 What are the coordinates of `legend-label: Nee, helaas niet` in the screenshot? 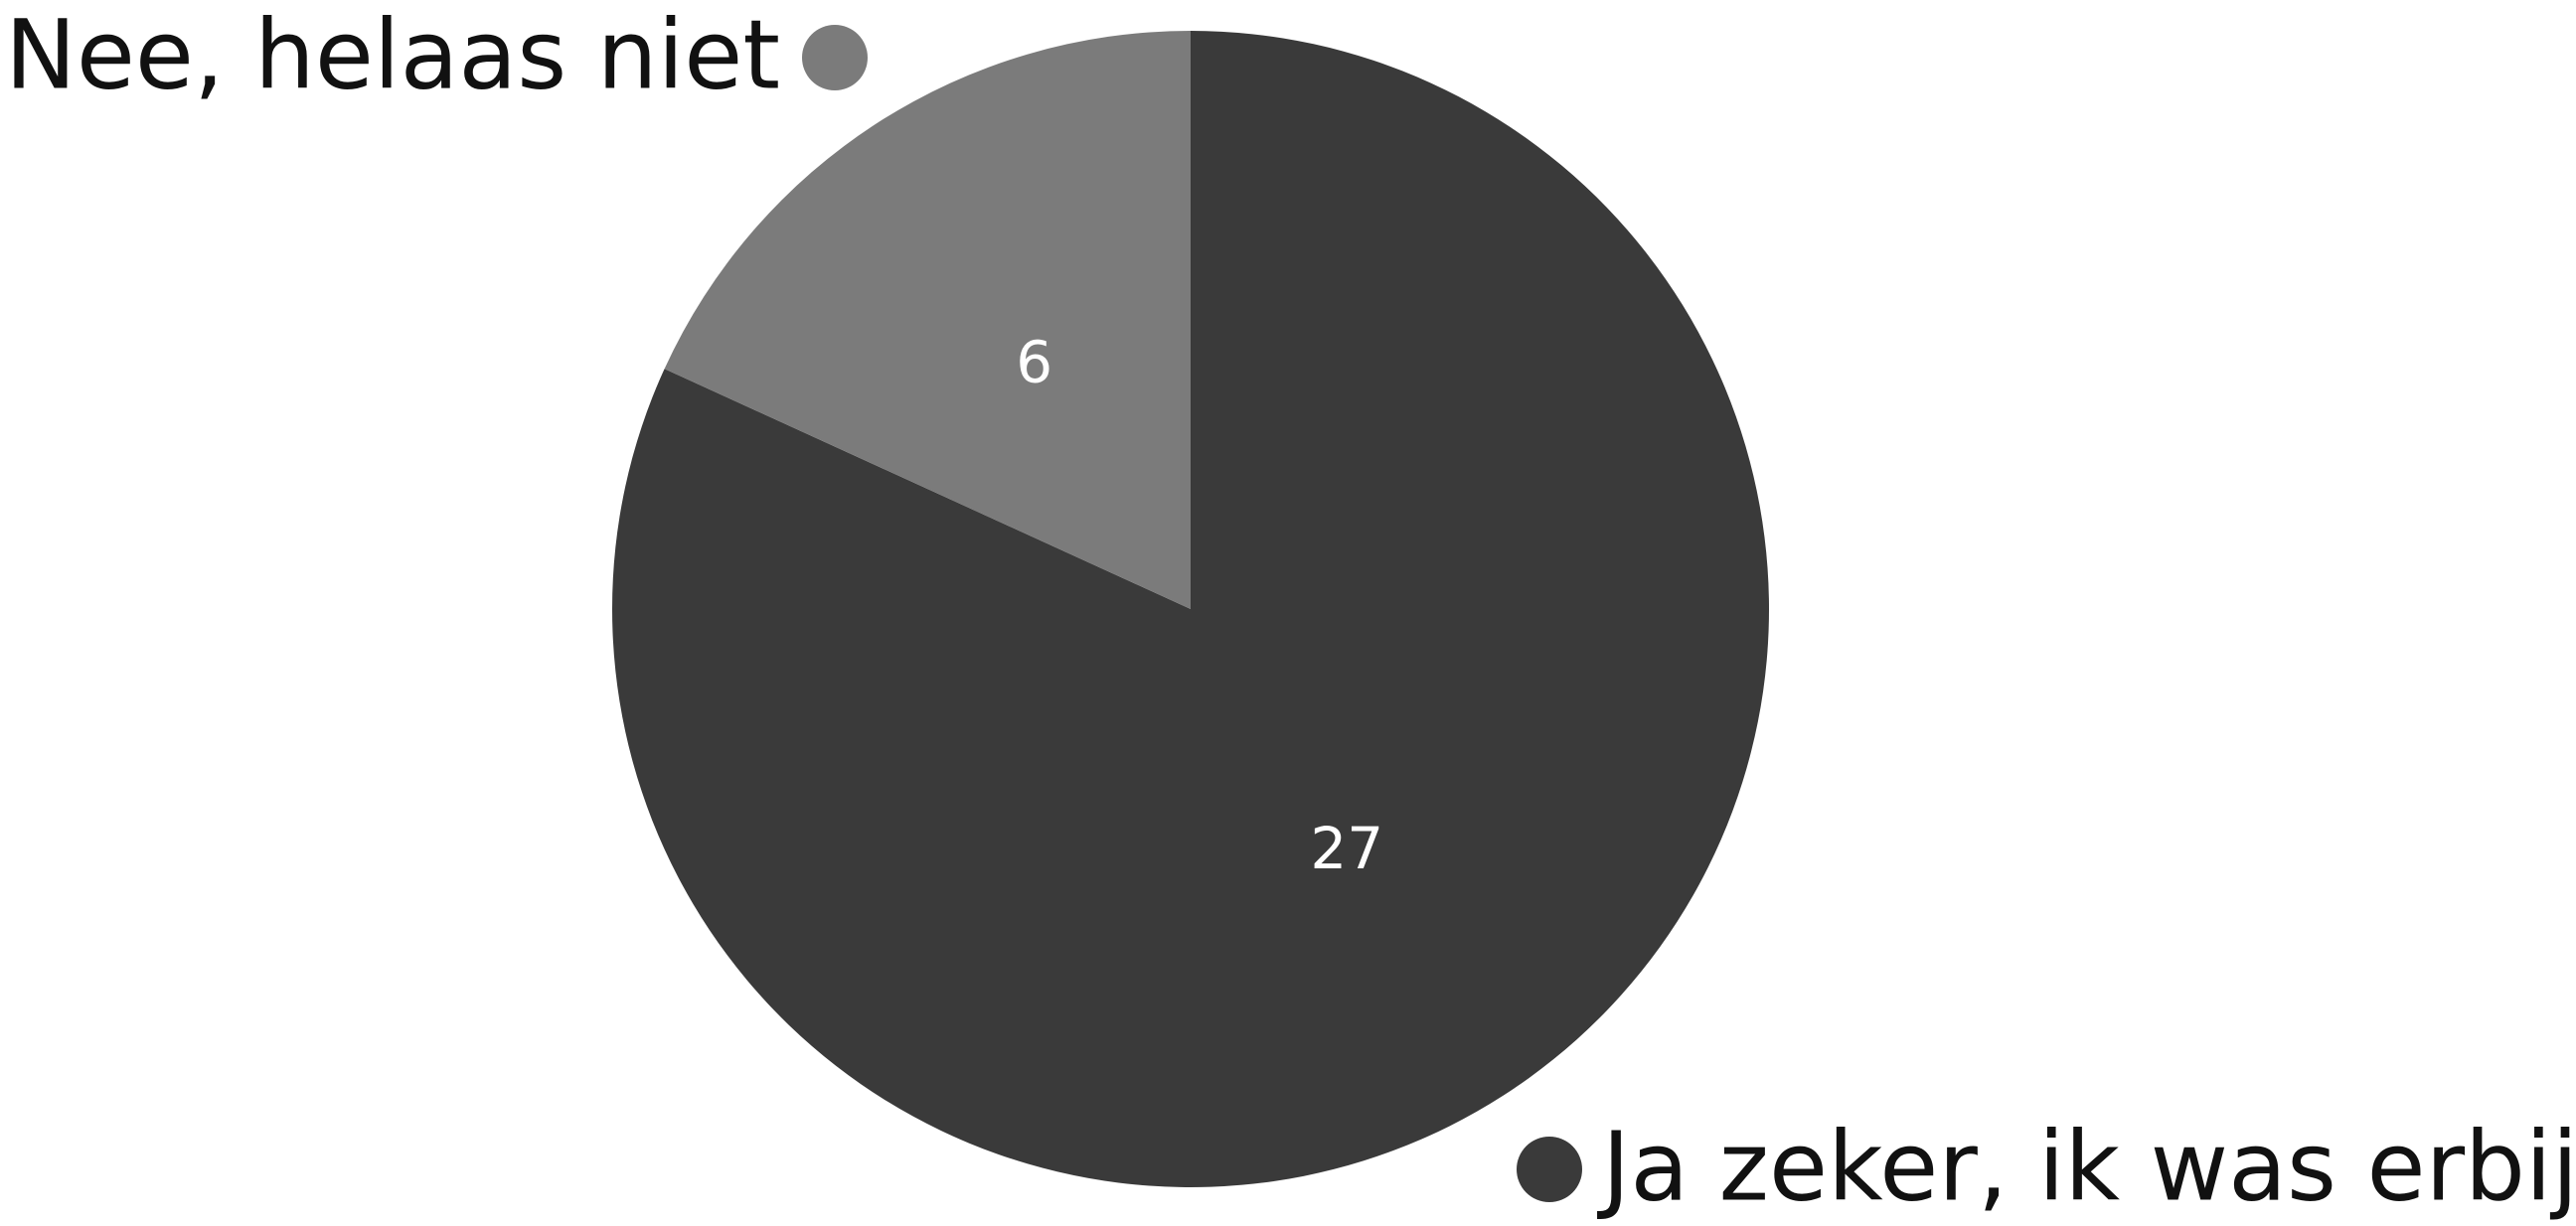 It's located at (392, 55).